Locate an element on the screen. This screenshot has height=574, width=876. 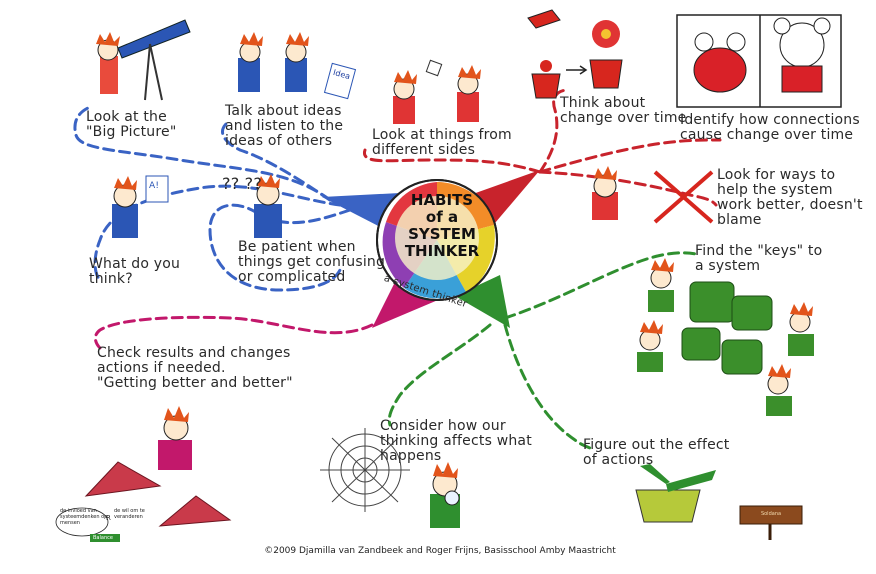
habit-keys: Find the "keys" to a system is located at coordinates (759, 258).